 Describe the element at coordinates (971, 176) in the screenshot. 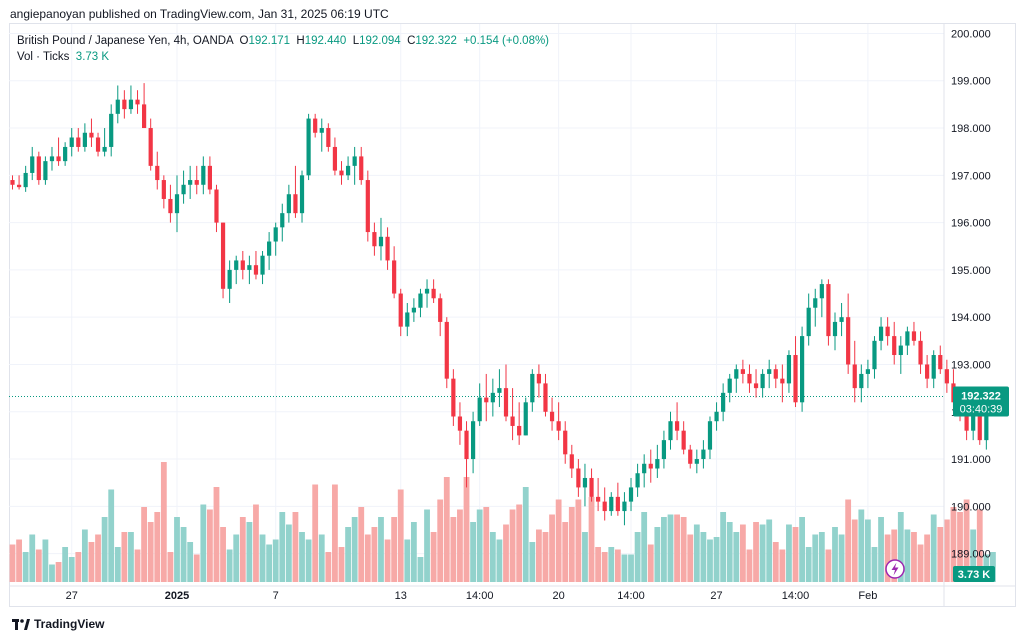

I see `y-tick-label: 197.000` at that location.